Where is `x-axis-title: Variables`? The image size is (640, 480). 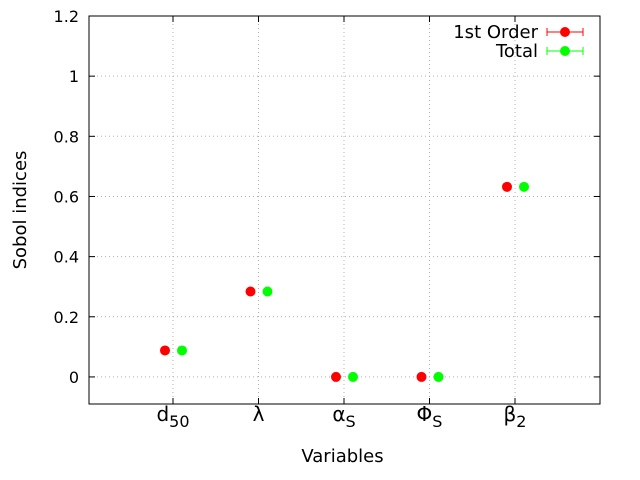 x-axis-title: Variables is located at coordinates (342, 456).